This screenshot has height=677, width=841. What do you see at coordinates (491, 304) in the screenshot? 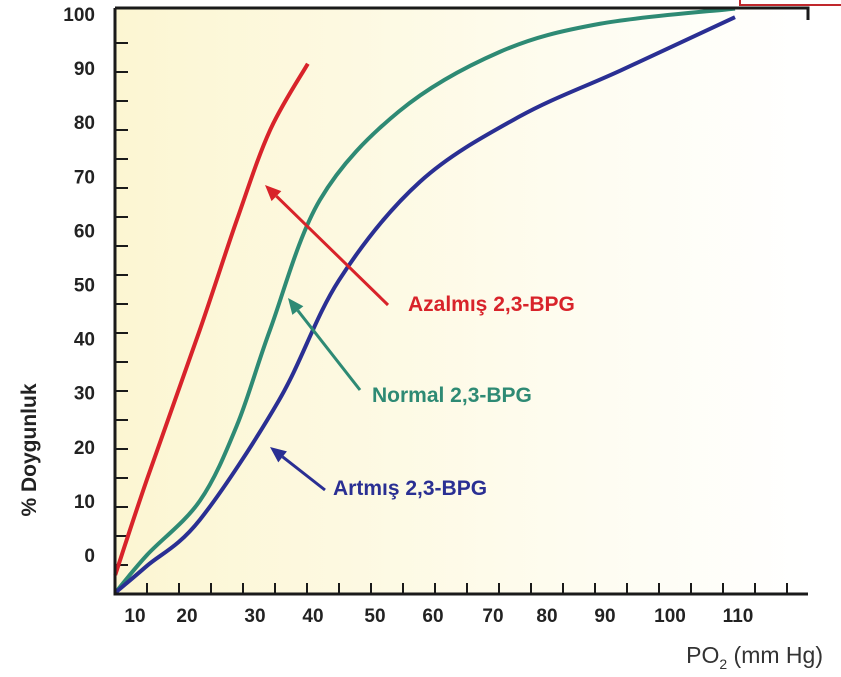
I see `annotation-decreased-bpg: Azalmış 2,3-BPG` at bounding box center [491, 304].